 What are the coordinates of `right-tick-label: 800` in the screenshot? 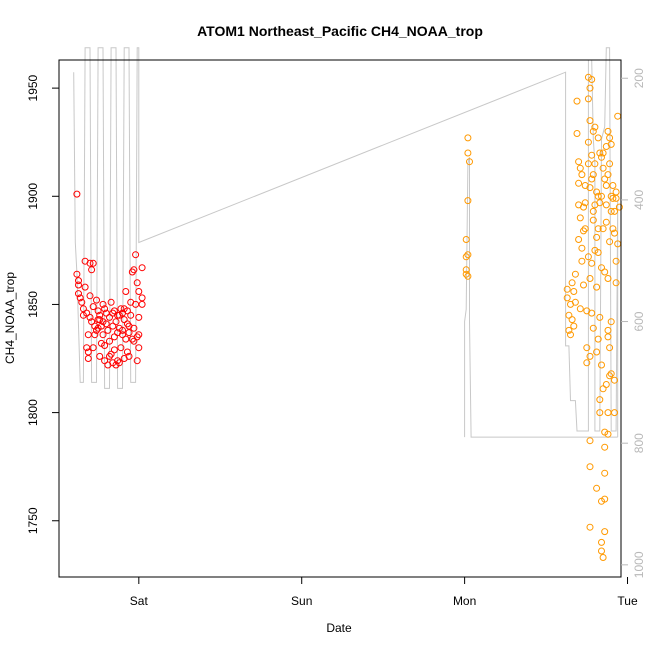 It's located at (639, 443).